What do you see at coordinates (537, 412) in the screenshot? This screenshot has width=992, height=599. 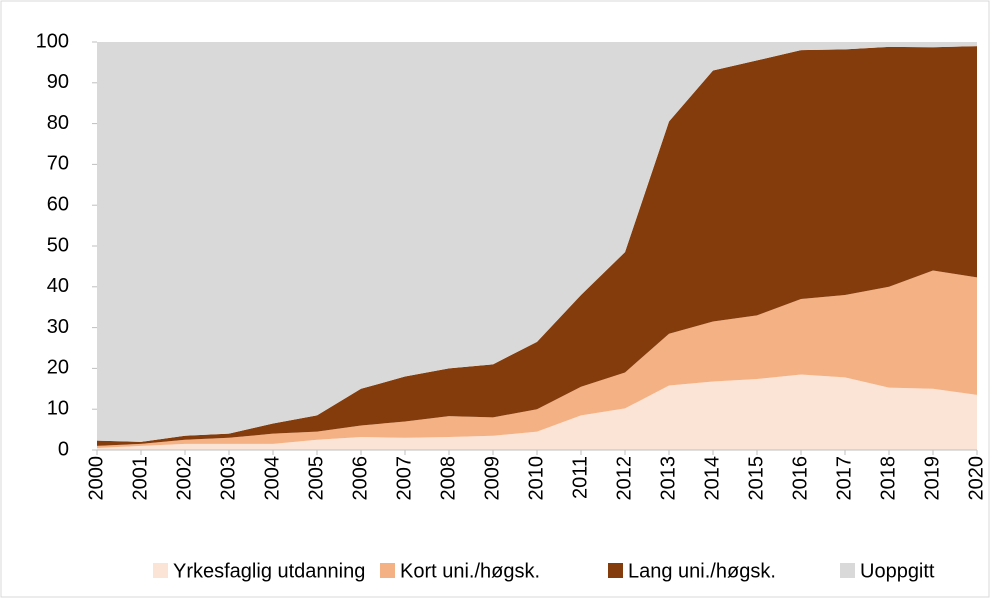 I see `area` at bounding box center [537, 412].